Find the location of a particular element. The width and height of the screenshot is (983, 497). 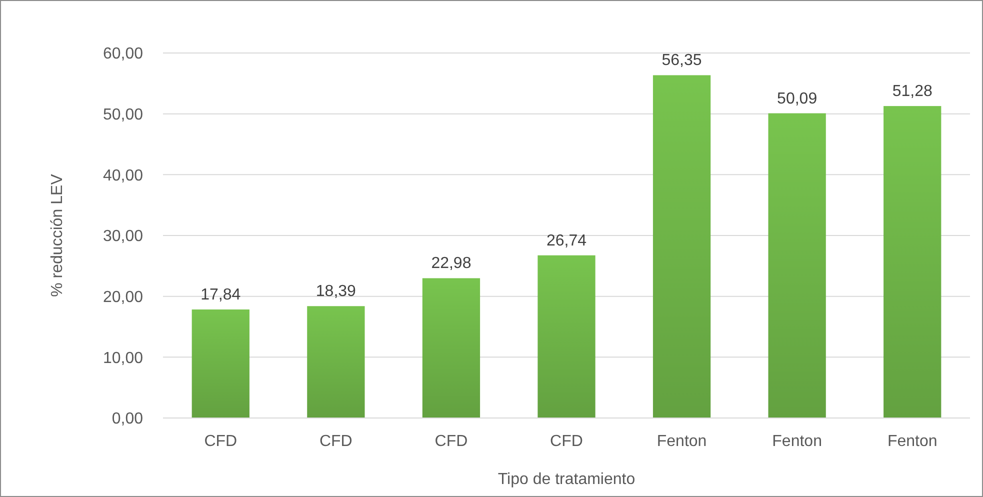

y-tick-label: 0,00 is located at coordinates (128, 419).